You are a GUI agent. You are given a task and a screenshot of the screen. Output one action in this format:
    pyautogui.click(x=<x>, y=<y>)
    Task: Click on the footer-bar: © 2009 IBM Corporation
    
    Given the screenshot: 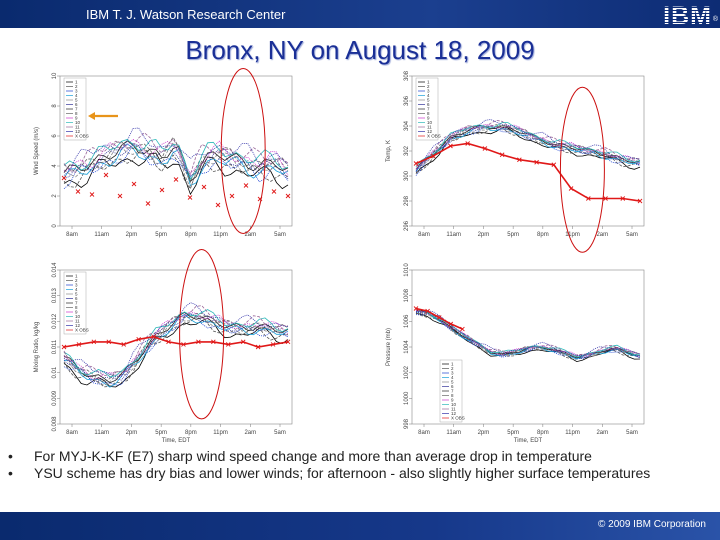 What is the action you would take?
    pyautogui.click(x=360, y=526)
    